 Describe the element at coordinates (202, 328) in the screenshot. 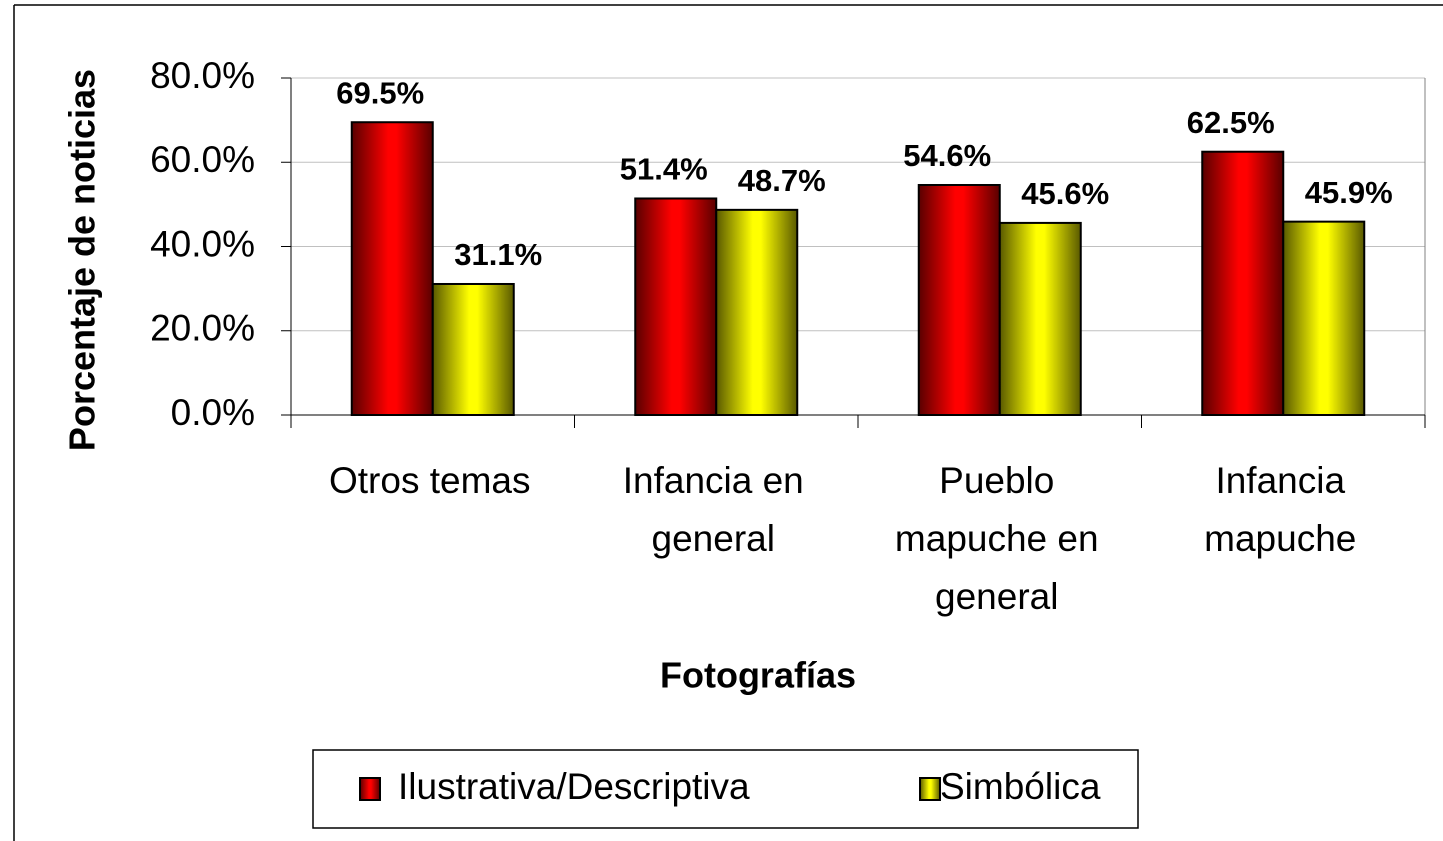

I see `y-tick-label: 20.0%` at that location.